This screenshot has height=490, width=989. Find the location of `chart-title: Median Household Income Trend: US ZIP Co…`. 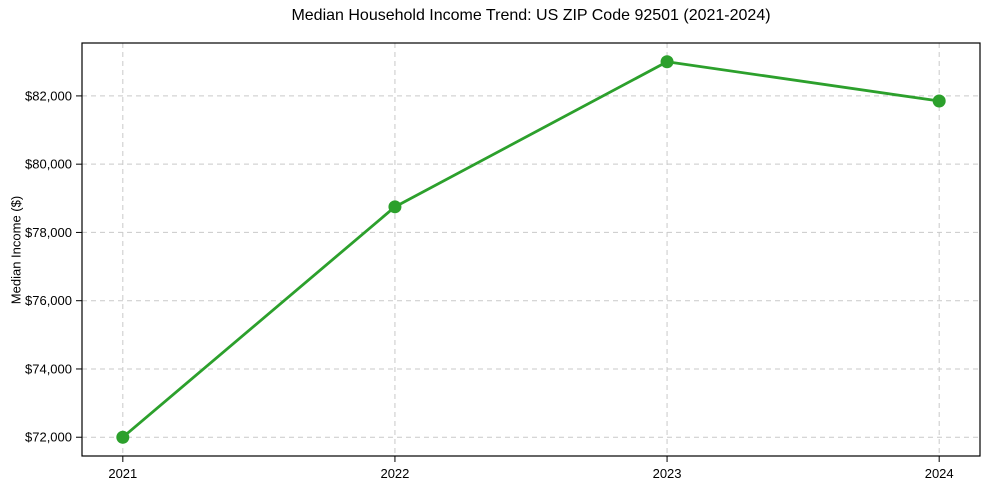

chart-title: Median Household Income Trend: US ZIP Co… is located at coordinates (531, 15).